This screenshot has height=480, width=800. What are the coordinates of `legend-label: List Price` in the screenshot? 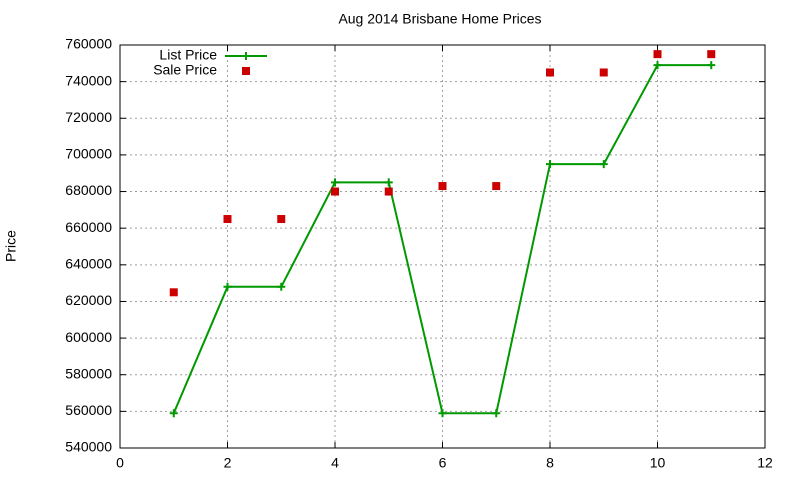 It's located at (188, 55).